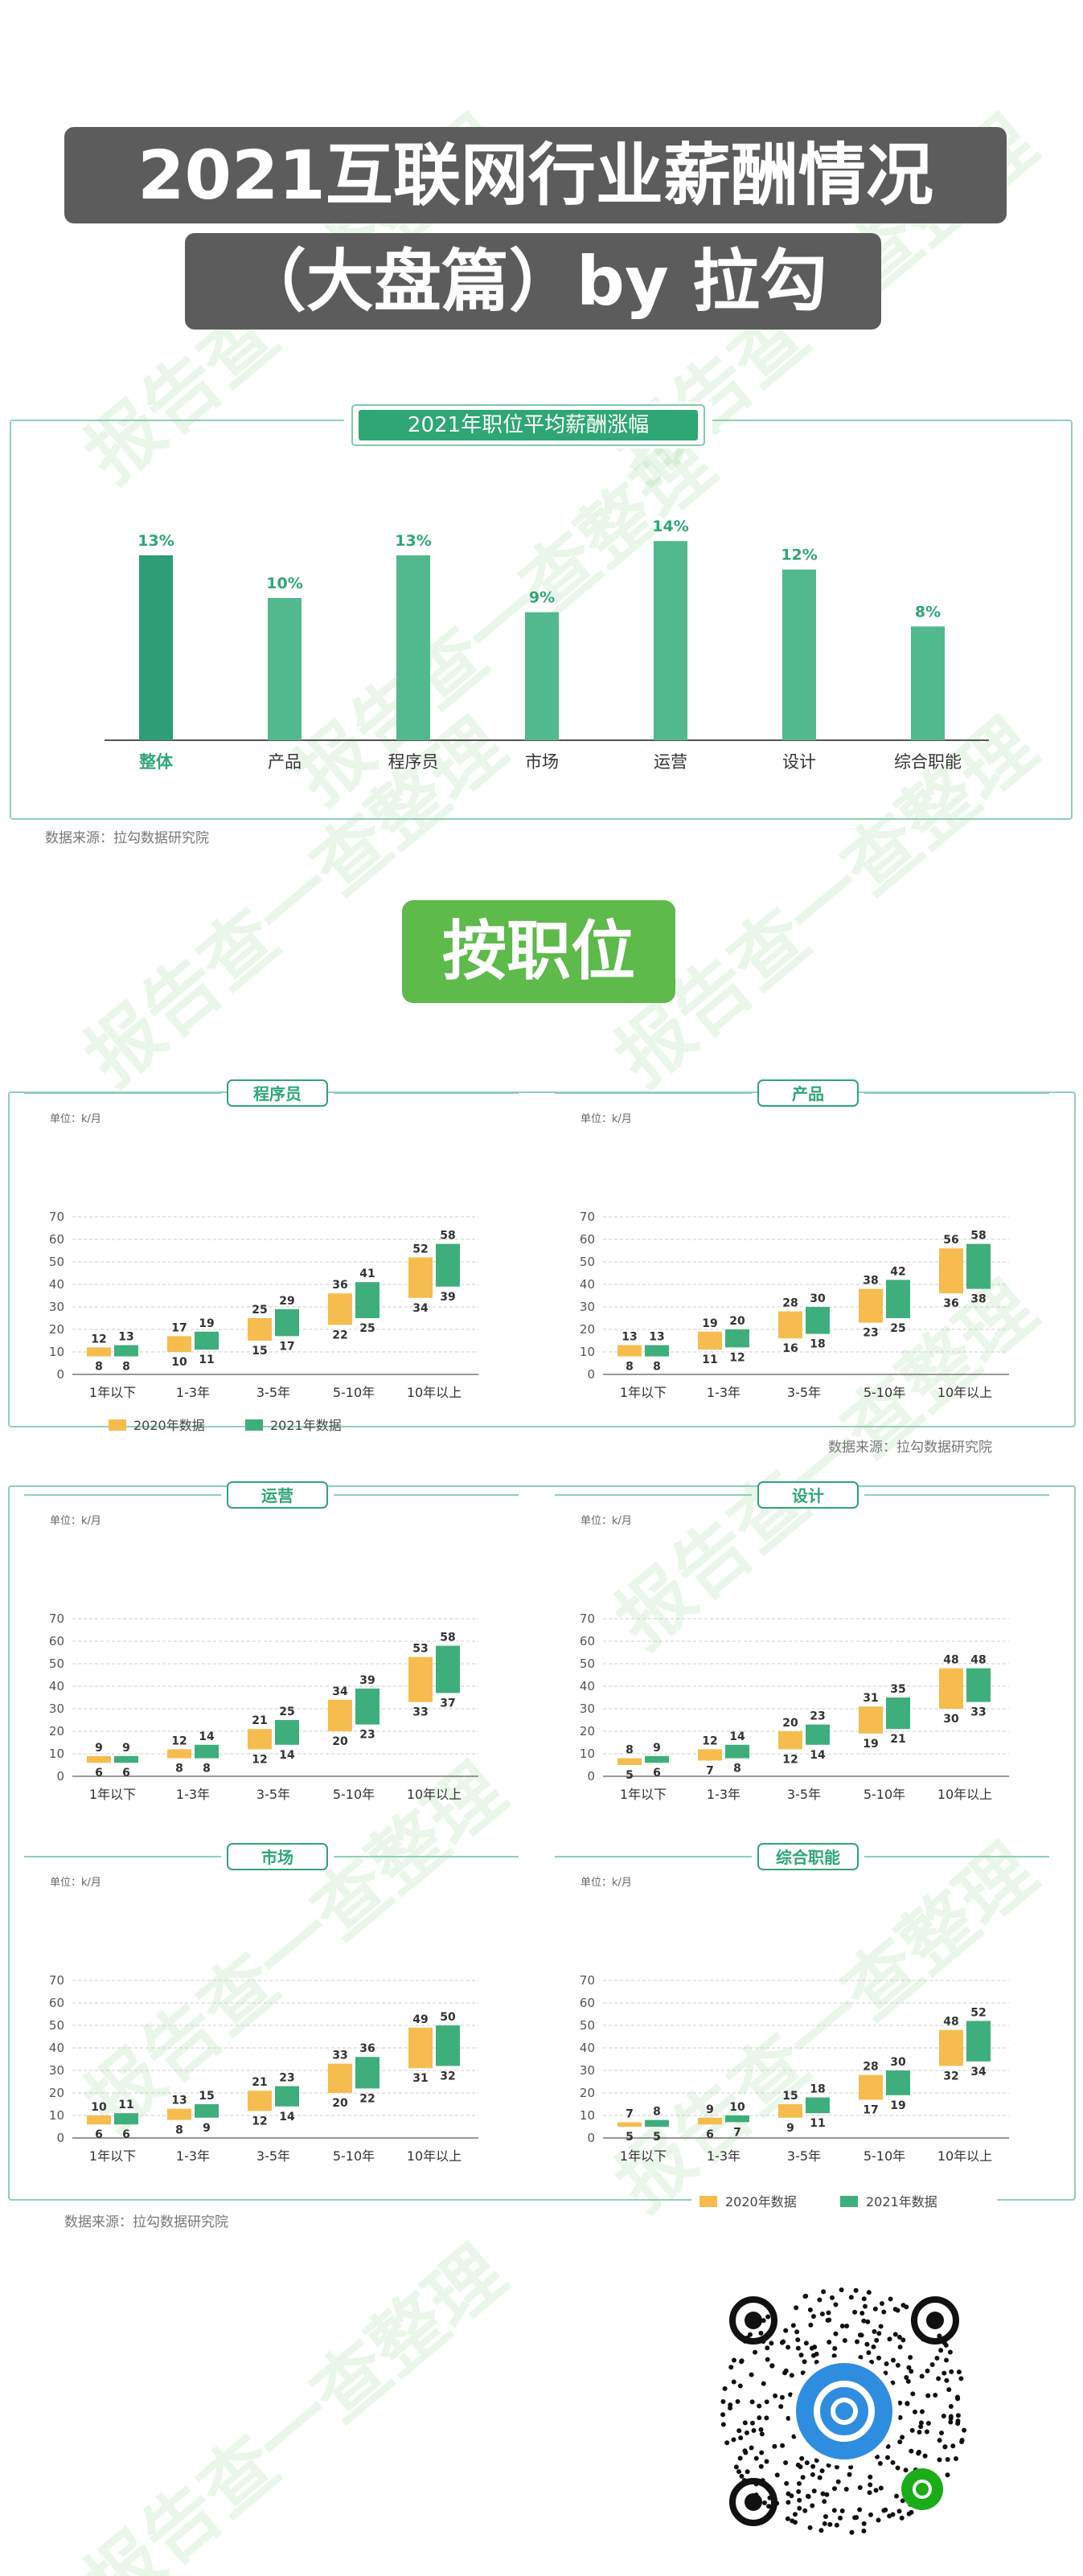 This screenshot has width=1083, height=2576. Describe the element at coordinates (56, 1352) in the screenshot. I see `y-tick-label: 10` at that location.